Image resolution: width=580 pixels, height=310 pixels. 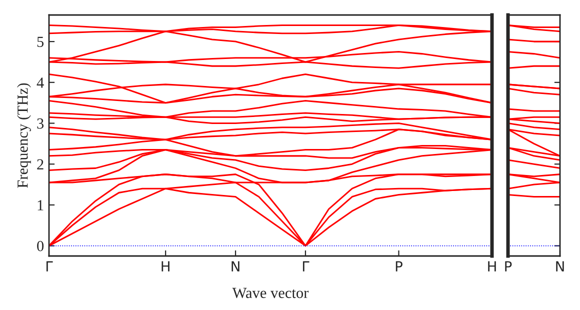 What do you see at coordinates (40, 41) in the screenshot?
I see `y-tick-label: 5` at bounding box center [40, 41].